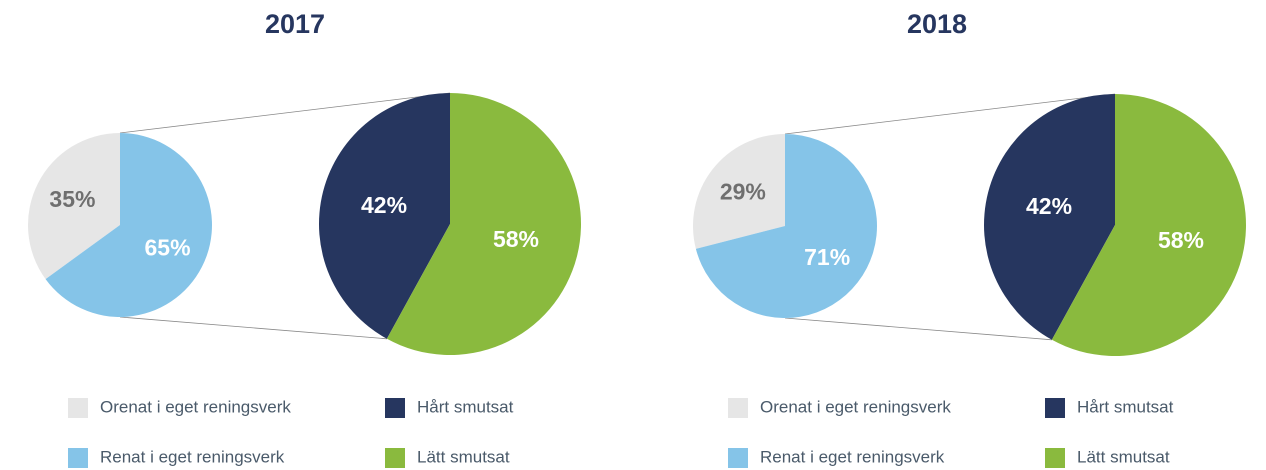 The width and height of the screenshot is (1266, 470). I want to click on chart-title: 2018, so click(937, 24).